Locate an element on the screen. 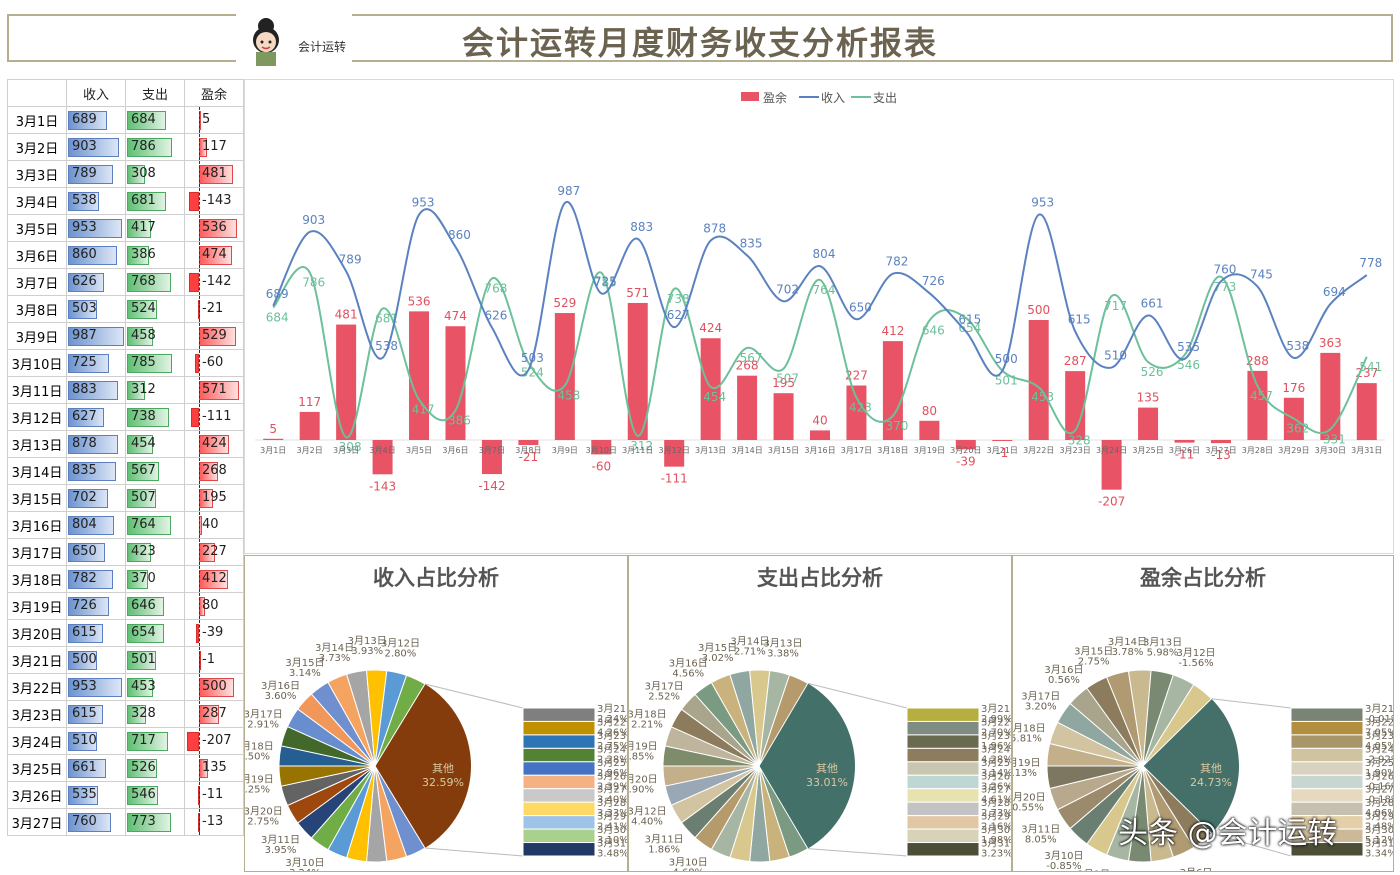  breakout-percent-3: 2.75% is located at coordinates (612, 746).